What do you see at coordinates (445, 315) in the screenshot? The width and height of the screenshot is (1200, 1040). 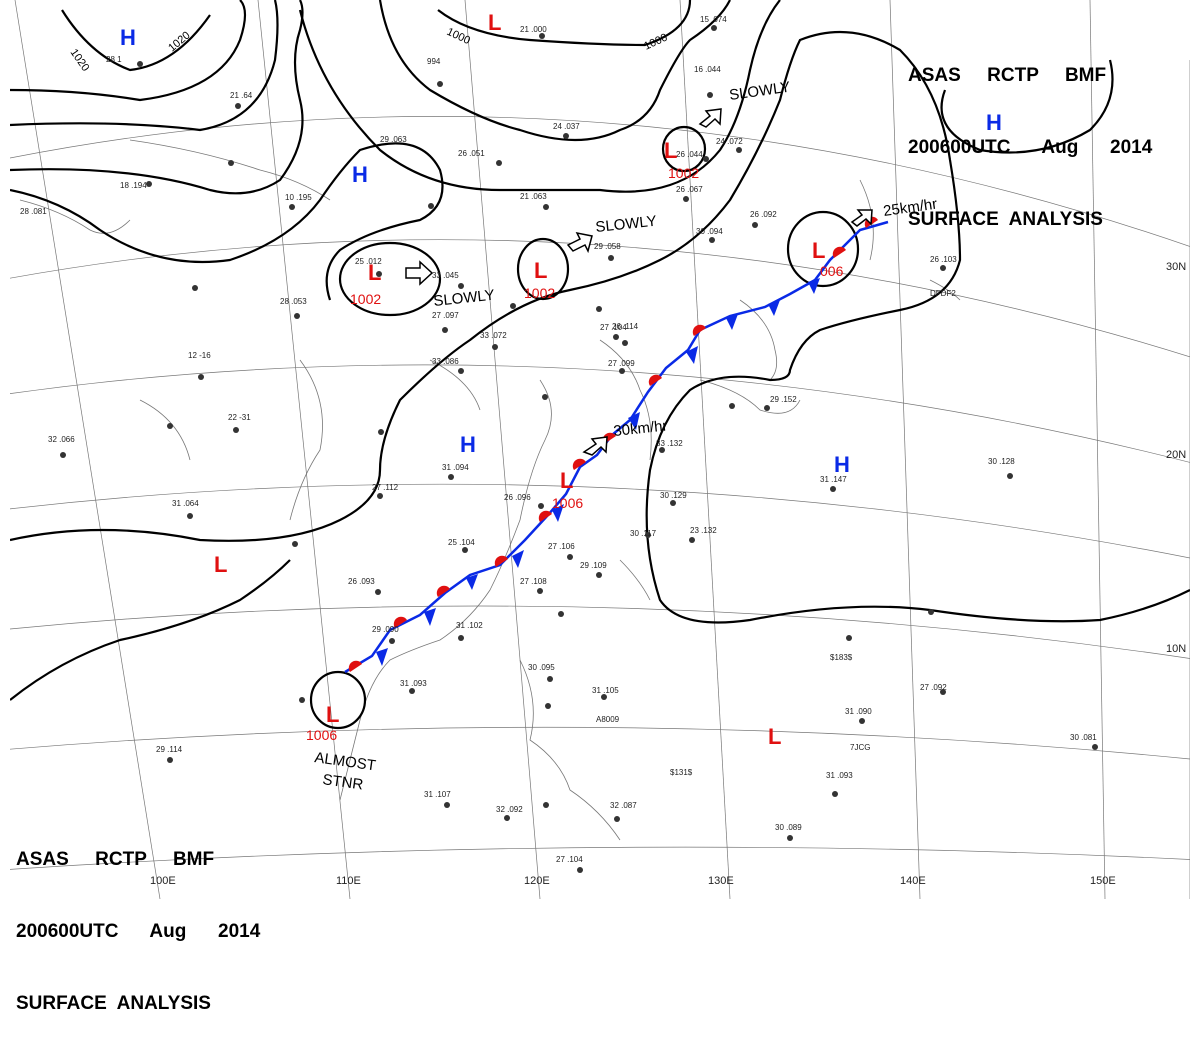 I see `station-label: 27 .097` at bounding box center [445, 315].